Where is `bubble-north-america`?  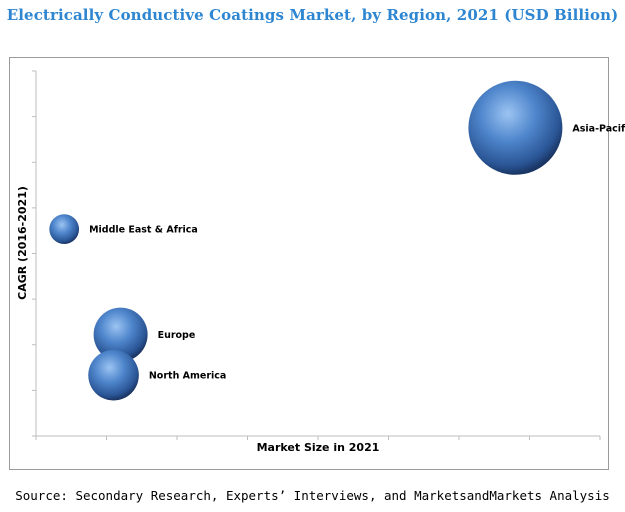
bubble-north-america is located at coordinates (113, 375).